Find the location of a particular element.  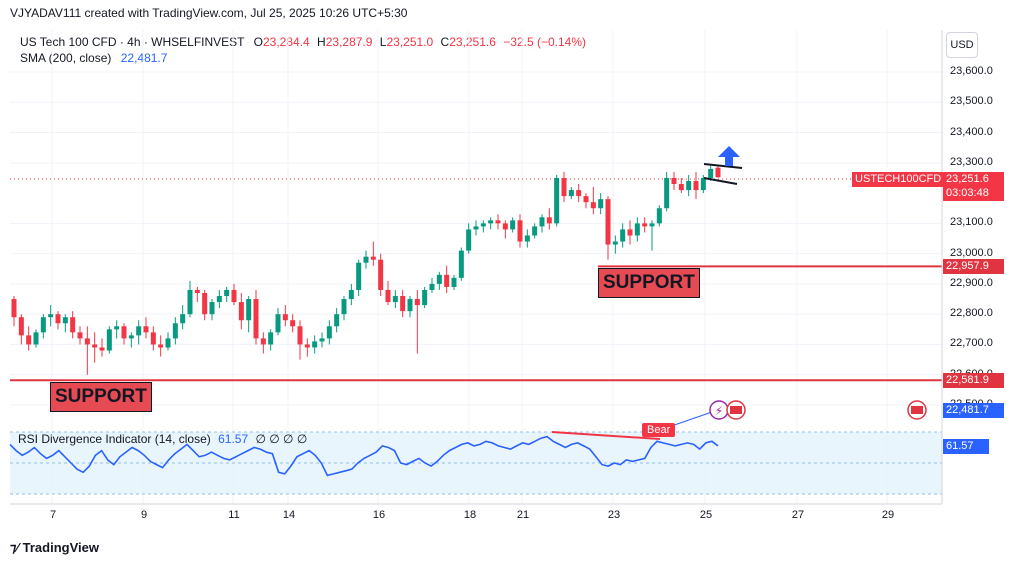

rsi-legend-value: 61.57 is located at coordinates (233, 439).